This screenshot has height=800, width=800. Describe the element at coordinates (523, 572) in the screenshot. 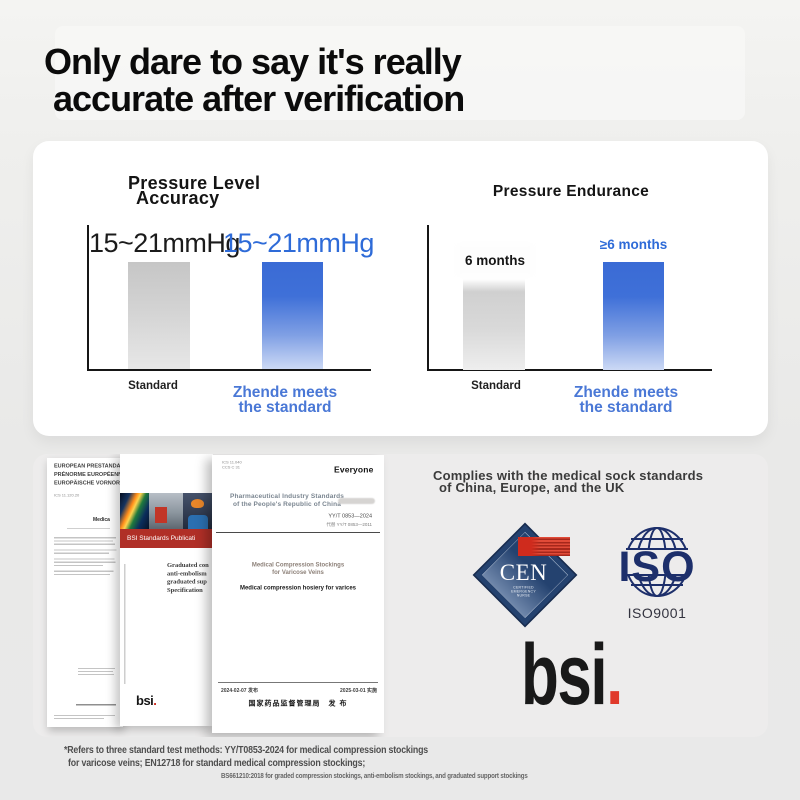

I see `cen-logo-text: CEN` at that location.